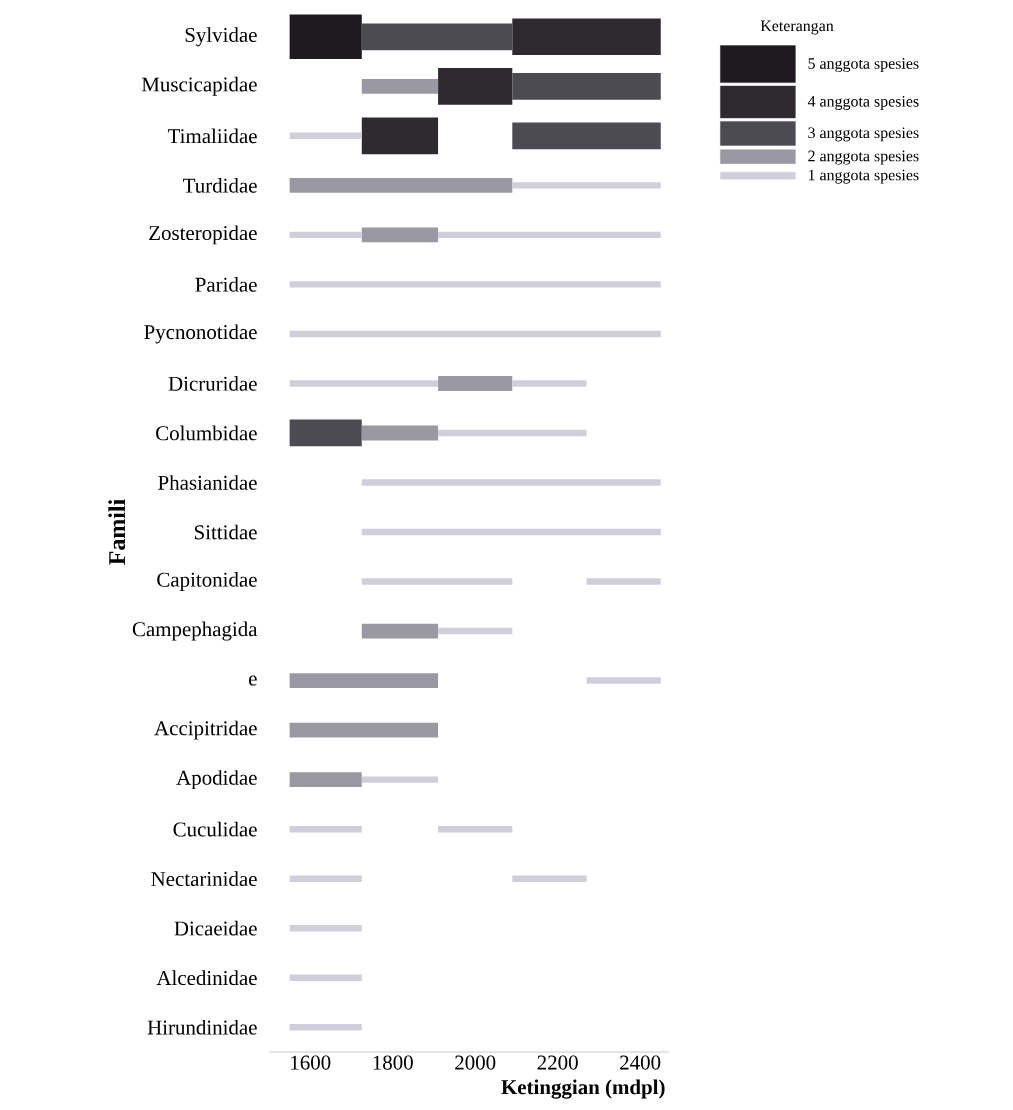 The height and width of the screenshot is (1110, 1013). Describe the element at coordinates (205, 730) in the screenshot. I see `y-tick-label: Accipitridae` at that location.